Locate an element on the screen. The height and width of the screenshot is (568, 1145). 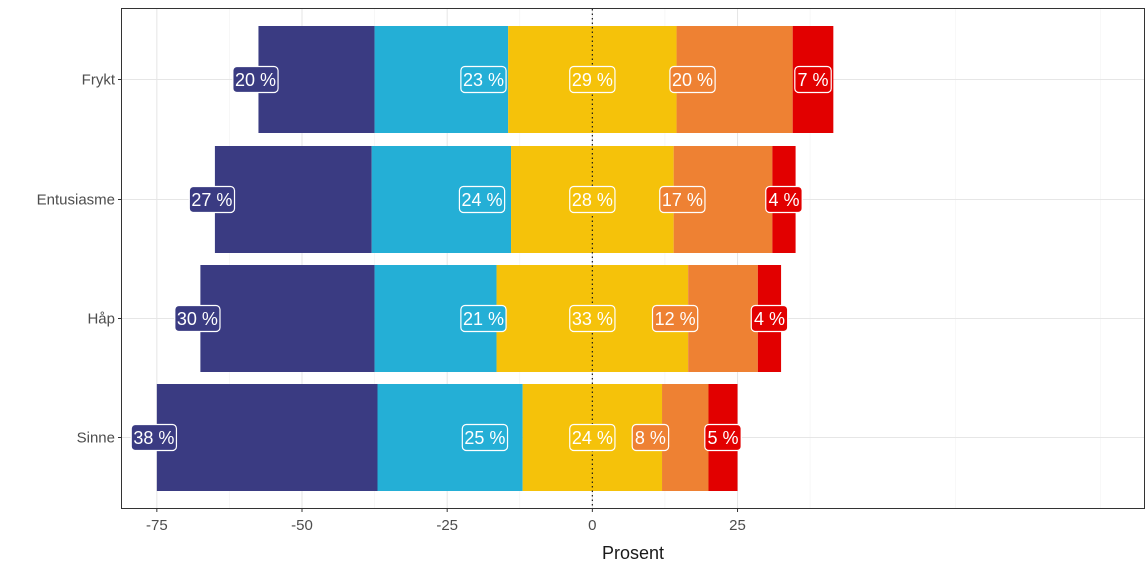
bar-label: 23 % is located at coordinates (483, 79).